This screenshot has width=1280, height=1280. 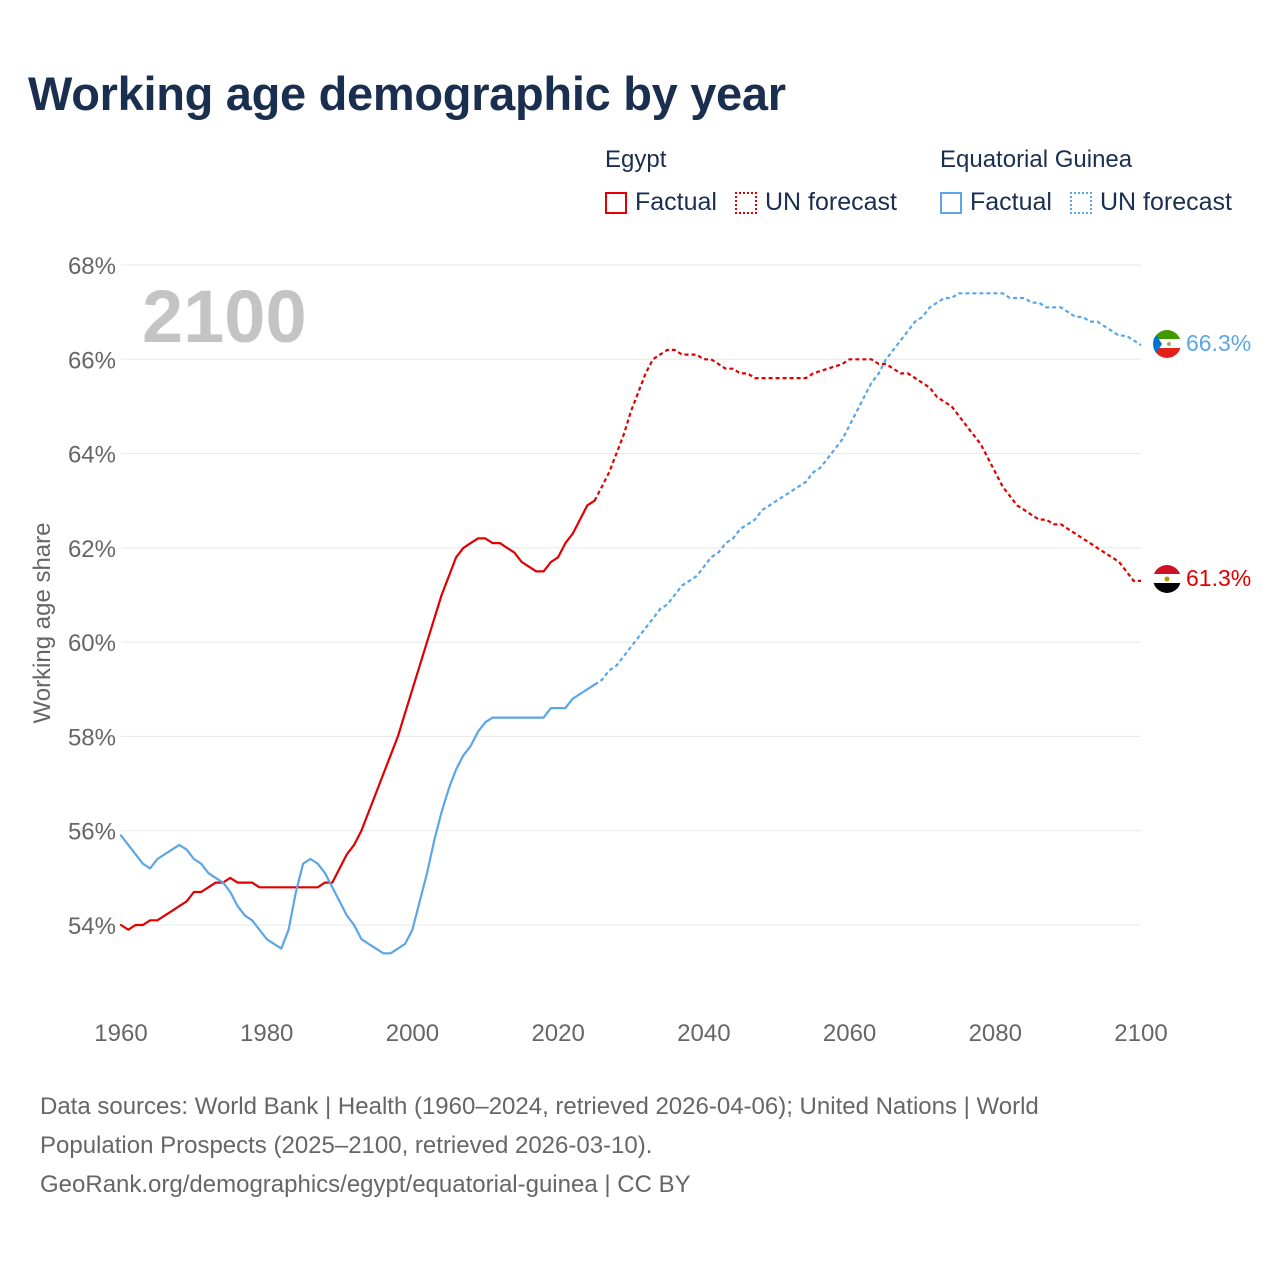 What do you see at coordinates (745, 202) in the screenshot?
I see `legend-swatch-egypt-forecast` at bounding box center [745, 202].